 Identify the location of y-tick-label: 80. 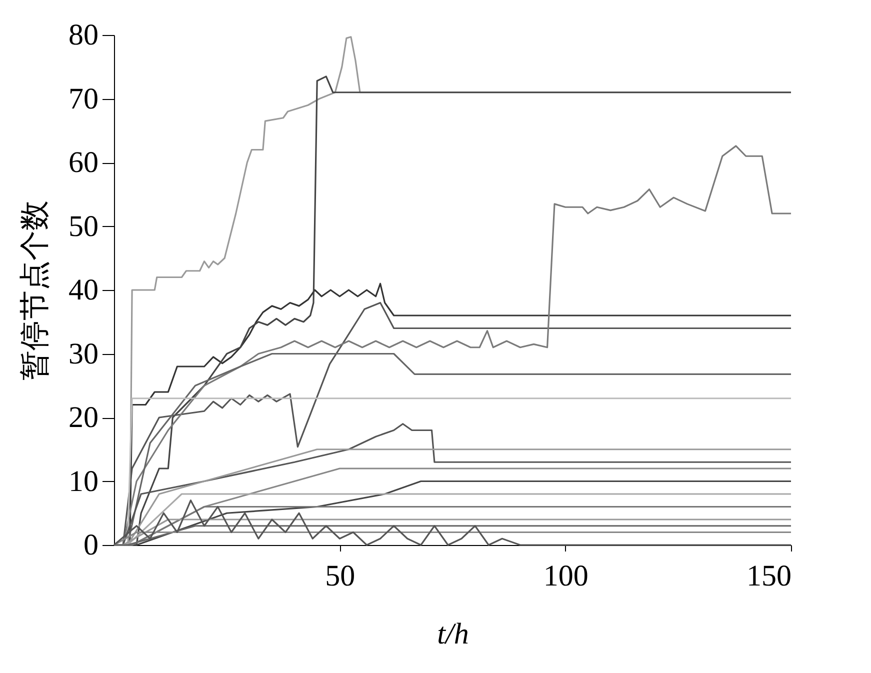
(83, 35).